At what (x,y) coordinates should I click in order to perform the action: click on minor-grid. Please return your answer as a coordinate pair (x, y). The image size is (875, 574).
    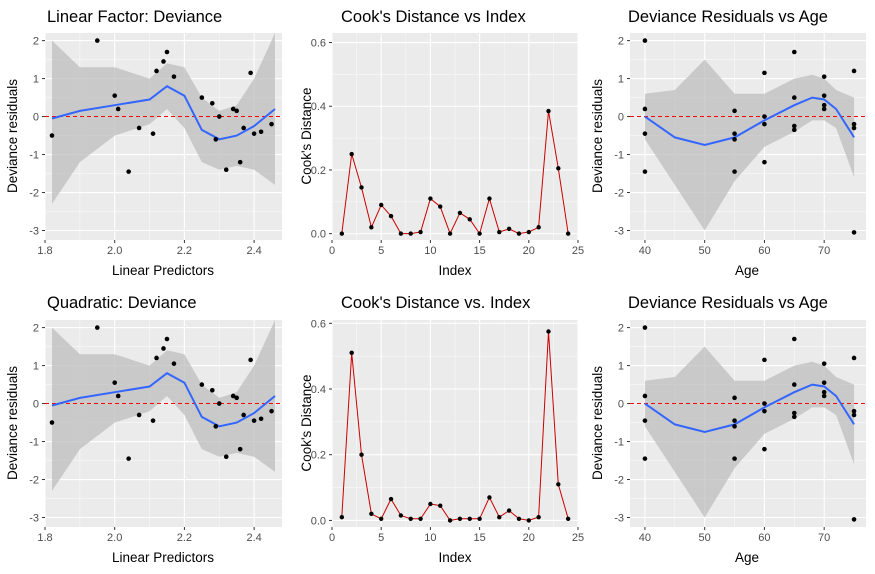
    Looking at the image, I should click on (455, 136).